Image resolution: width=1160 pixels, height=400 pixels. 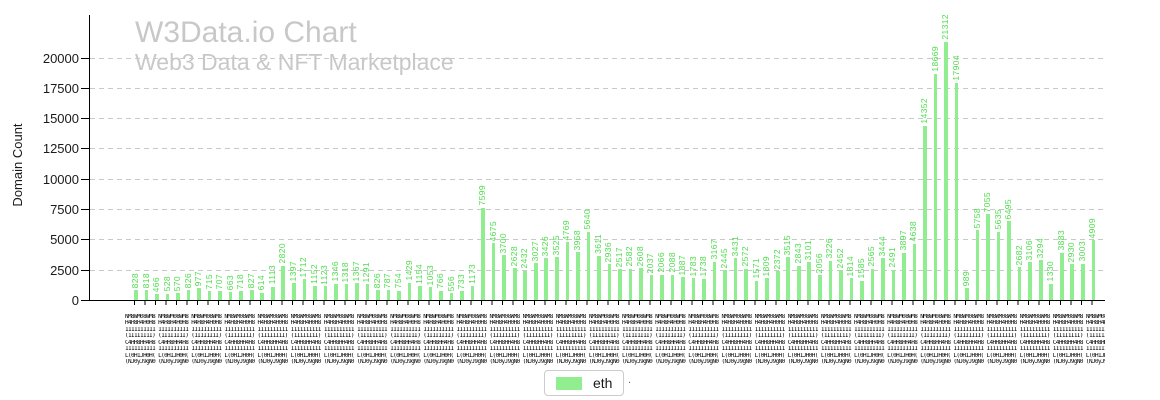 I want to click on y-tick-label: 10000, so click(x=60, y=179).